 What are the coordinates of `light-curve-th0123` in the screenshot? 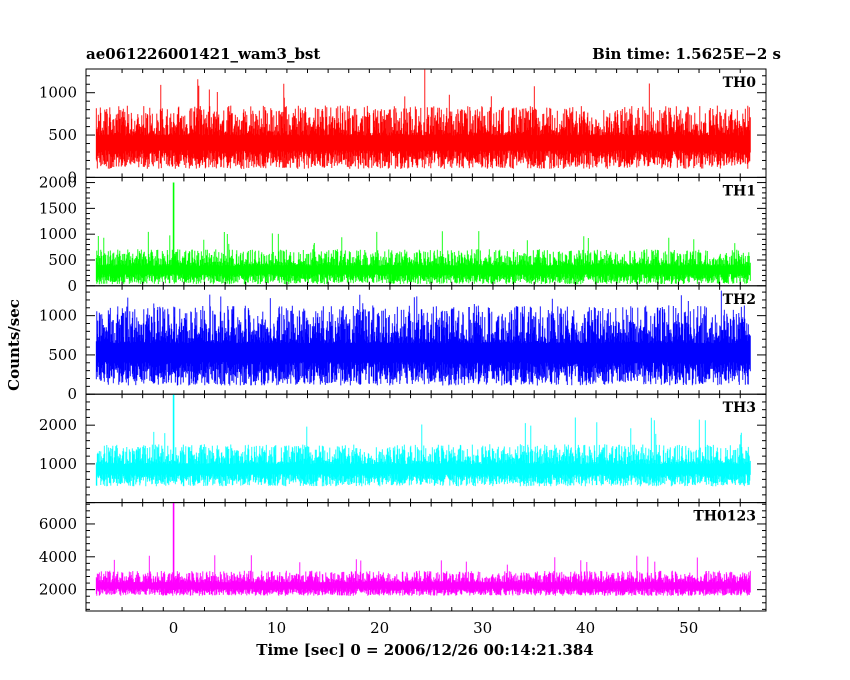 It's located at (423, 575).